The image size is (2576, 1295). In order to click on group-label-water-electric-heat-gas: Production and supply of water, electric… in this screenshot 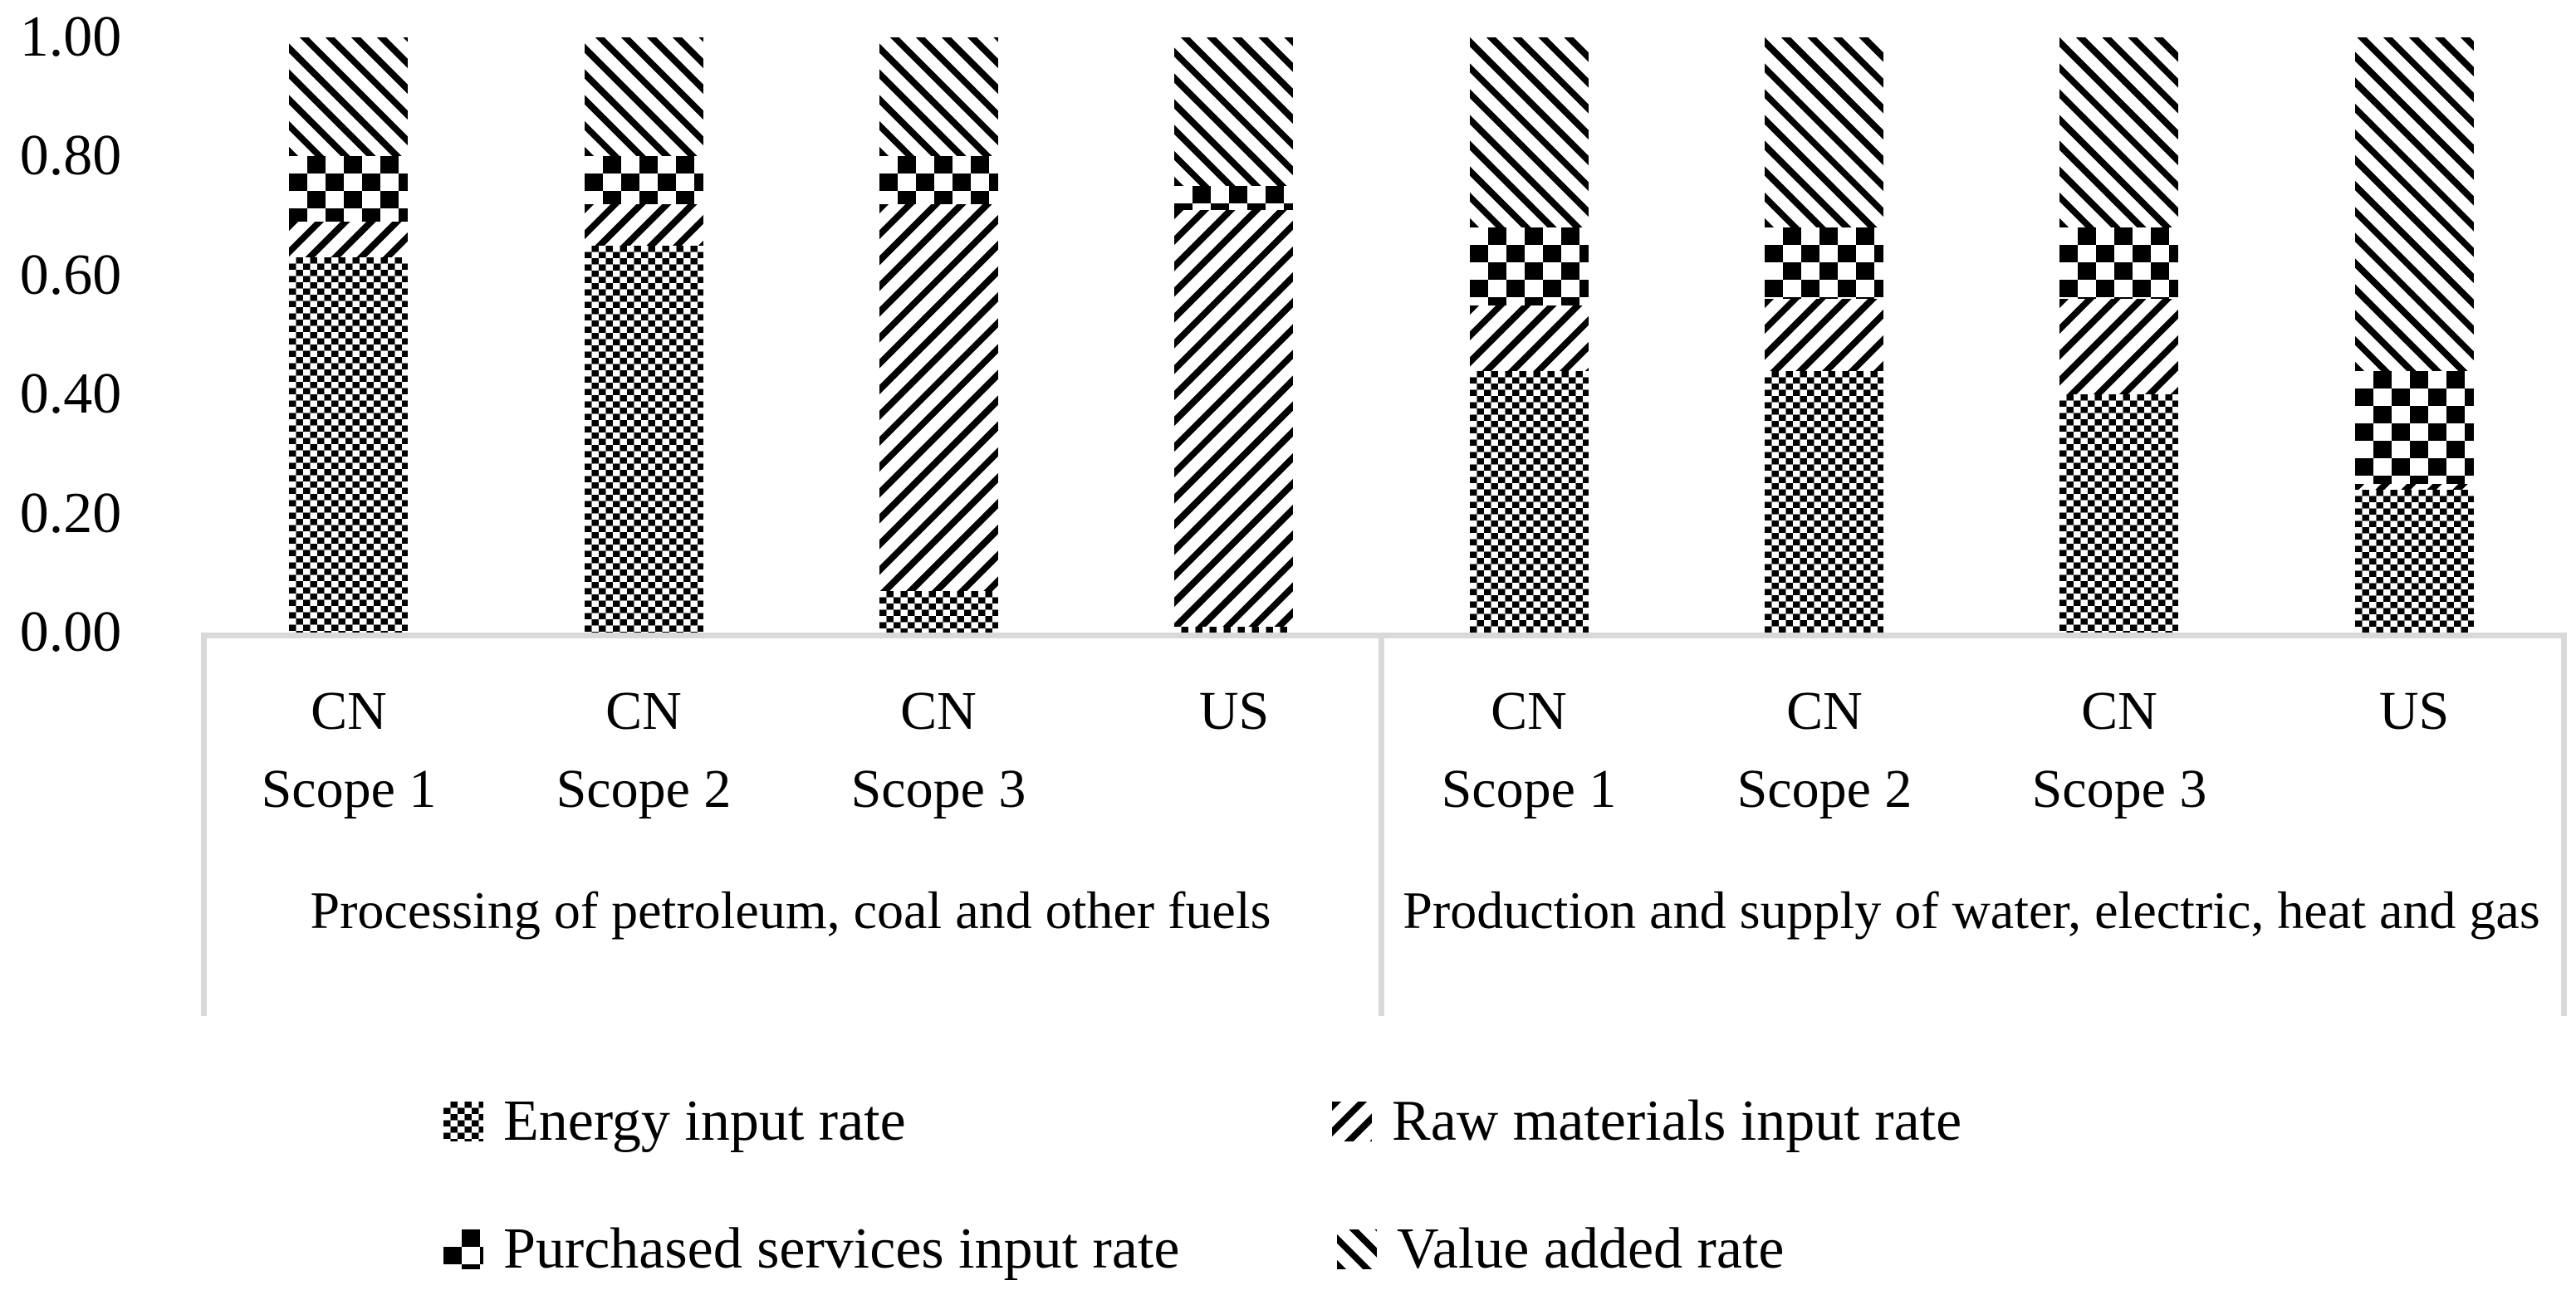, I will do `click(1972, 911)`.